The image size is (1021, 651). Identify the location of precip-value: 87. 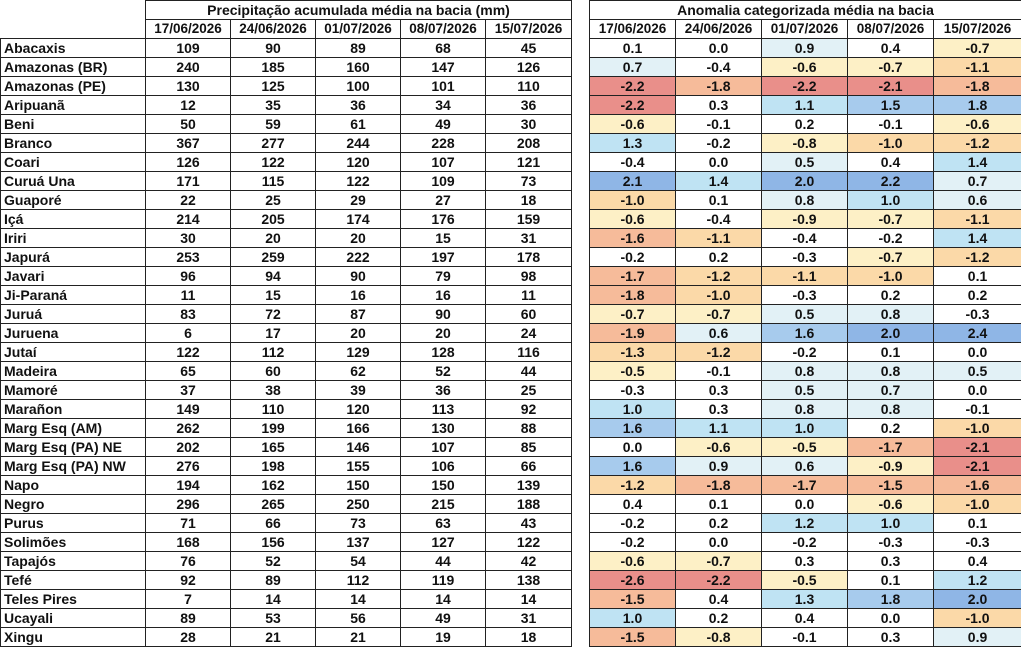
(358, 314).